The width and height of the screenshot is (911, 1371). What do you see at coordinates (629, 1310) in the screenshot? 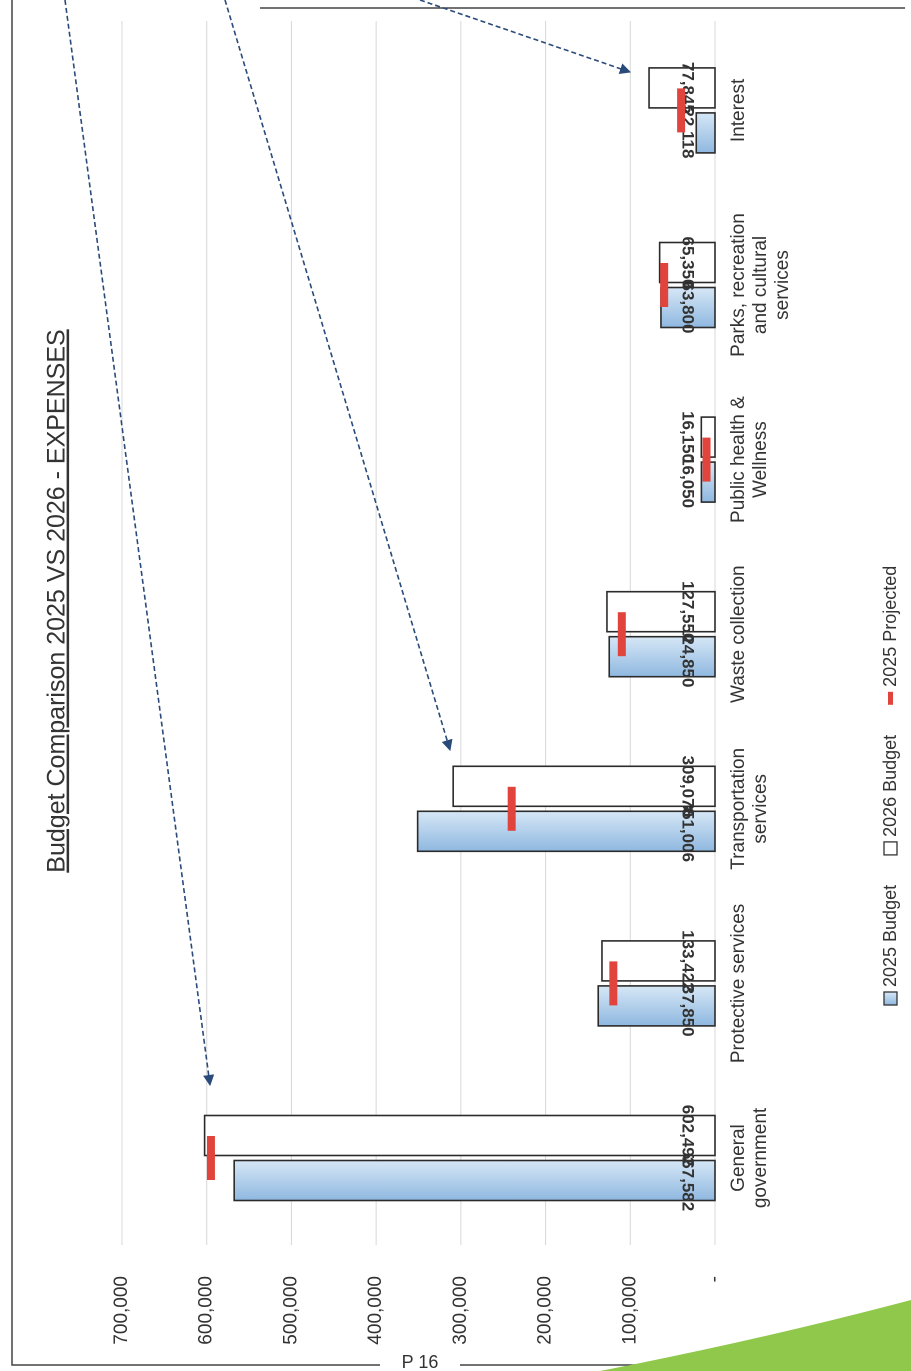
I see `y-tick-label: 100,000` at bounding box center [629, 1310].